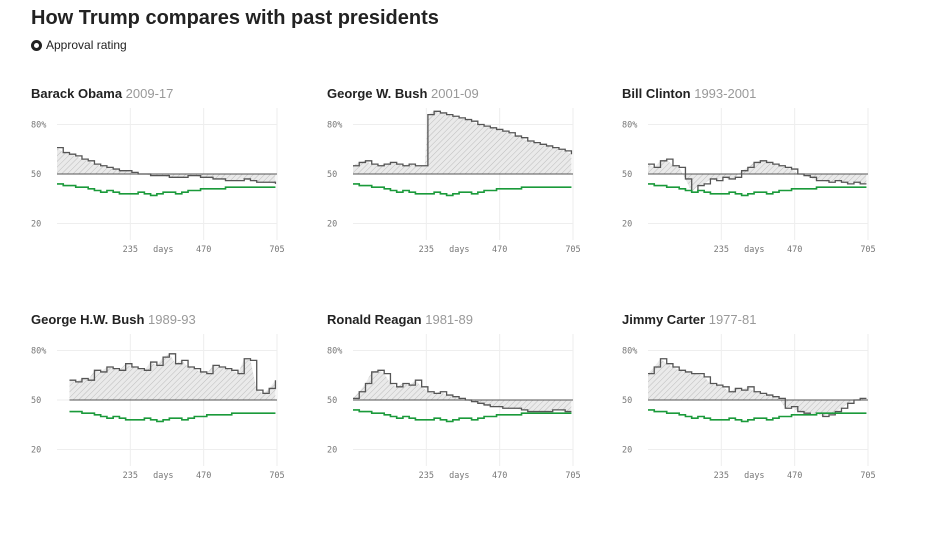 This screenshot has height=538, width=940. I want to click on president-years: 1989-93, so click(170, 319).